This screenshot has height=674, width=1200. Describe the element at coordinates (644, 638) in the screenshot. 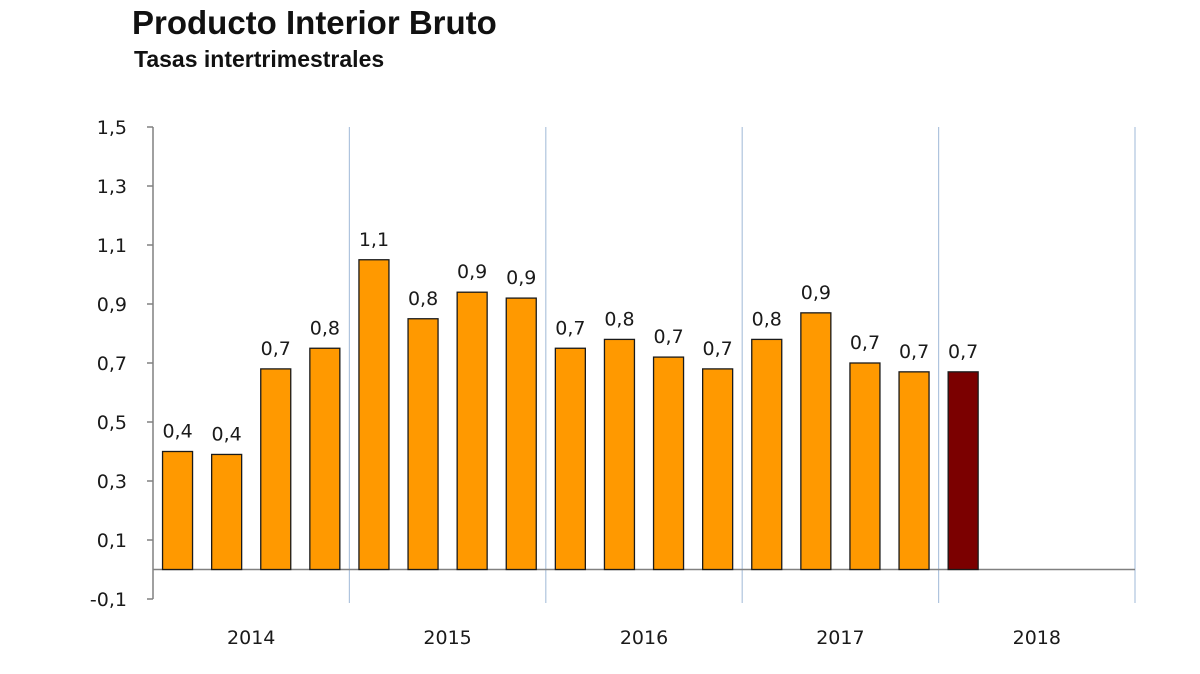

I see `x-tick-label: 2016` at that location.